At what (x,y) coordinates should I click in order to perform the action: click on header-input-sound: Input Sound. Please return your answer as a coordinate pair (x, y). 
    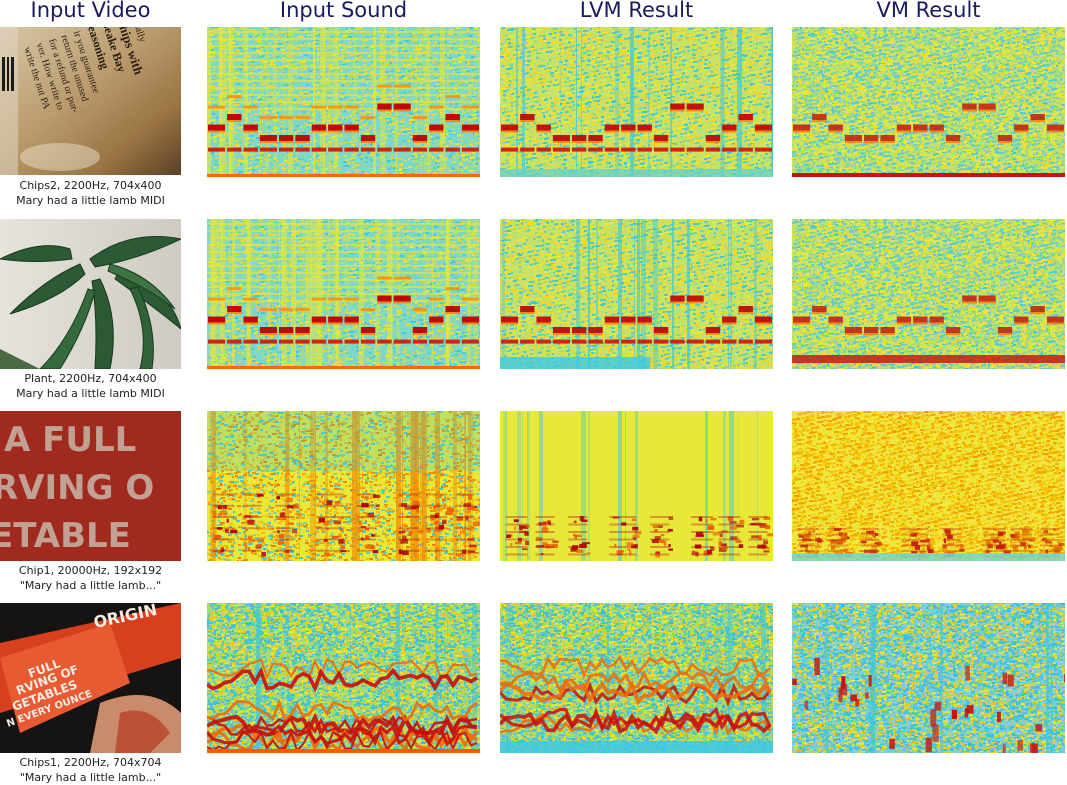
    Looking at the image, I should click on (343, 11).